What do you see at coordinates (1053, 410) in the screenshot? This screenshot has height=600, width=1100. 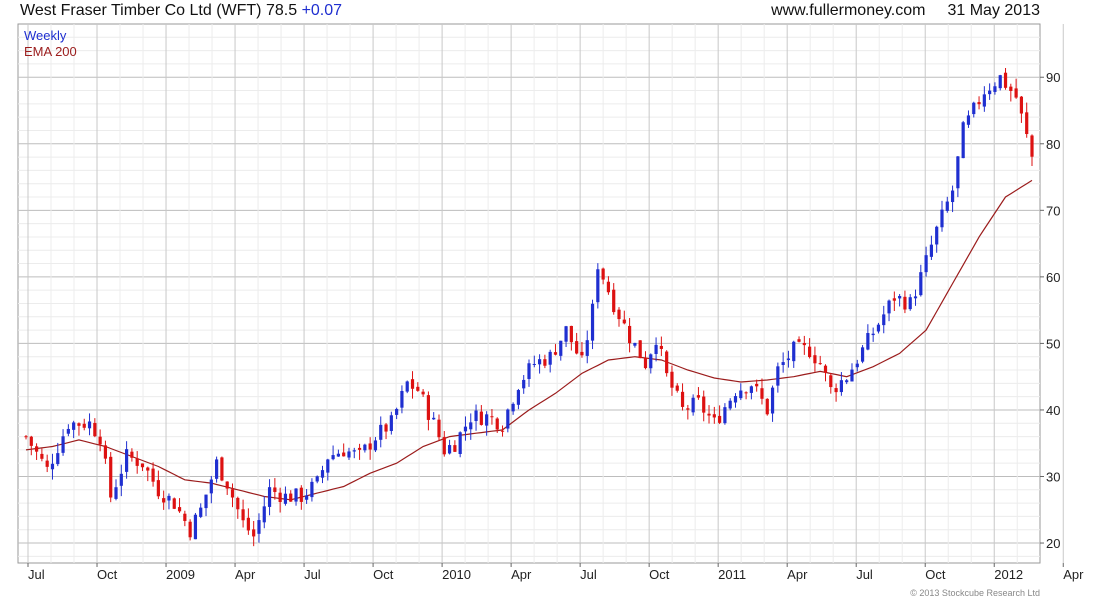 I see `y-tick-label: 40` at bounding box center [1053, 410].